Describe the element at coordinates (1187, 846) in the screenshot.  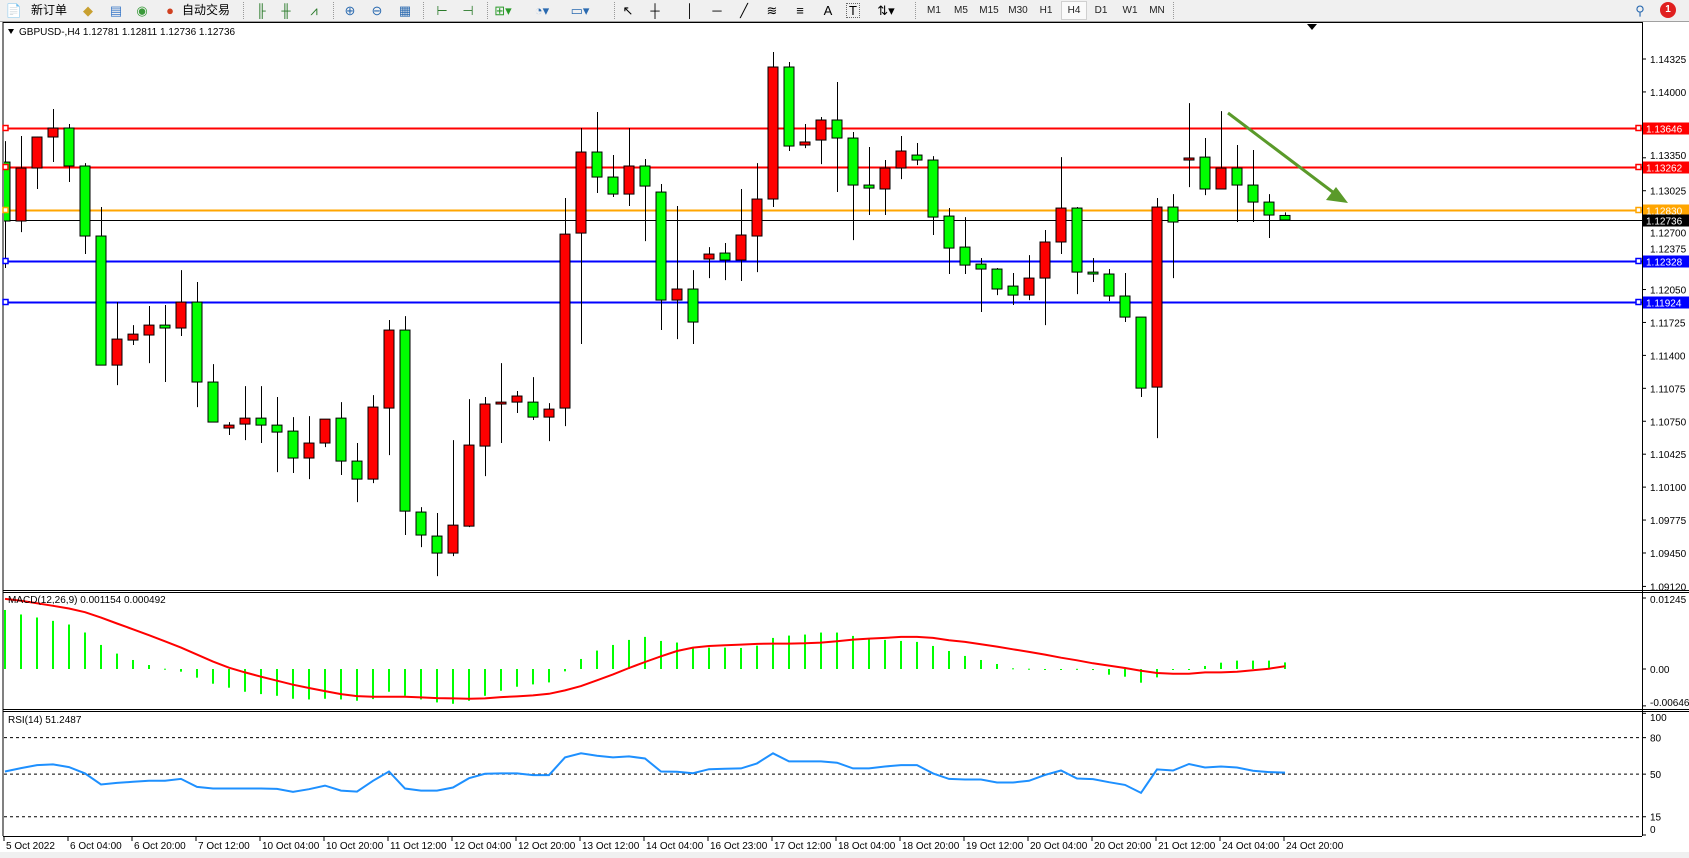
I see `time-tick-label: 21 Oct 12:00` at that location.